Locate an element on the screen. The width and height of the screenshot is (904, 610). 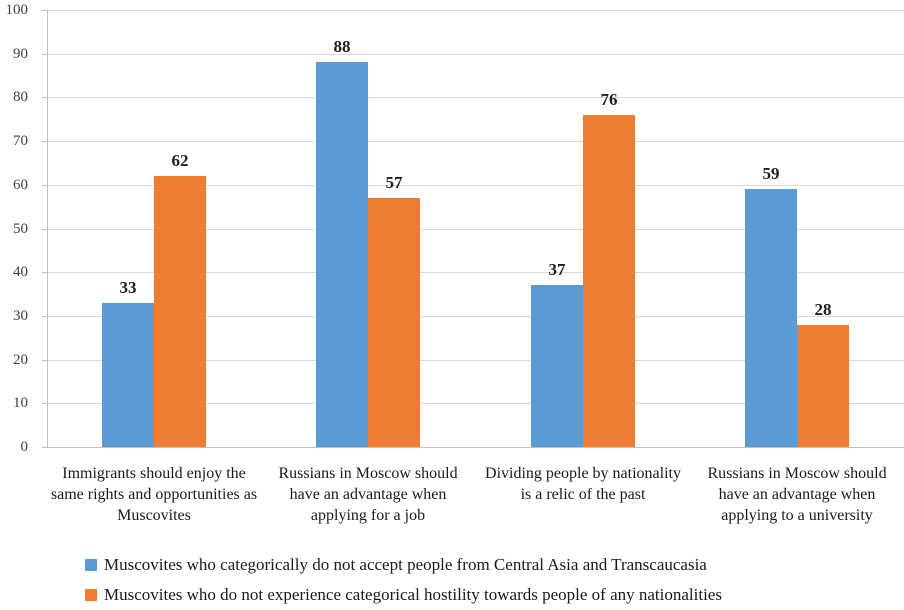
bar-series1-cat2 is located at coordinates (342, 254).